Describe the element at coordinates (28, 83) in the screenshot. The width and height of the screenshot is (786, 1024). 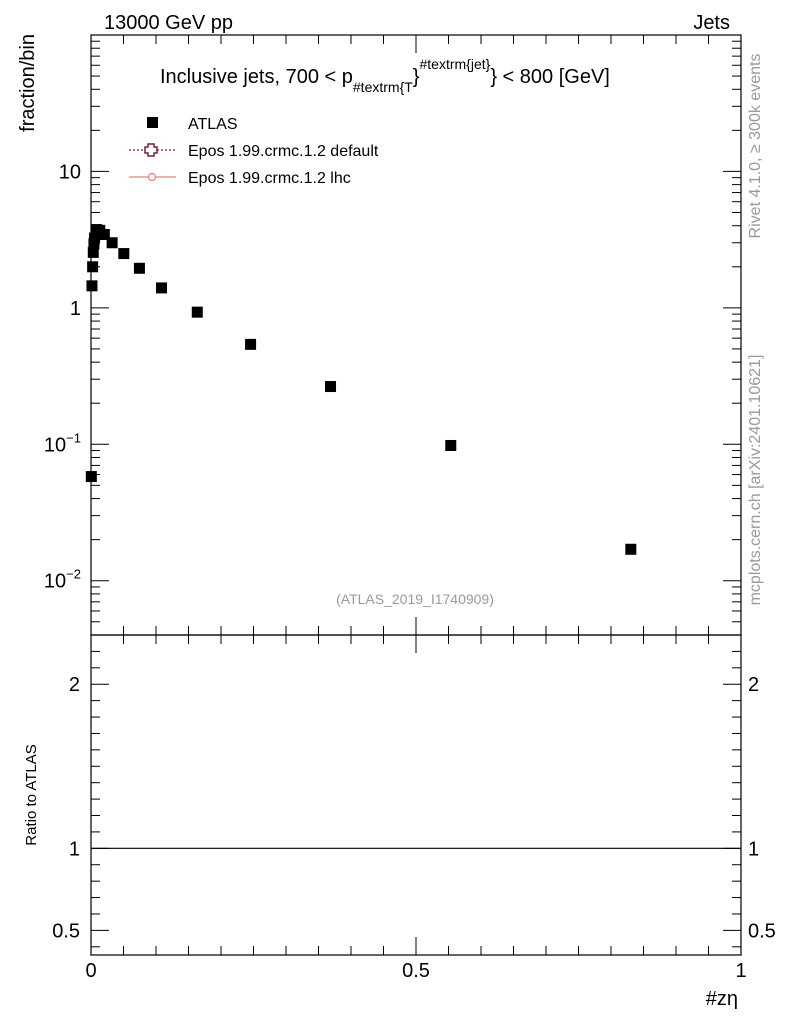
I see `y-axis-label: fraction/bin` at that location.